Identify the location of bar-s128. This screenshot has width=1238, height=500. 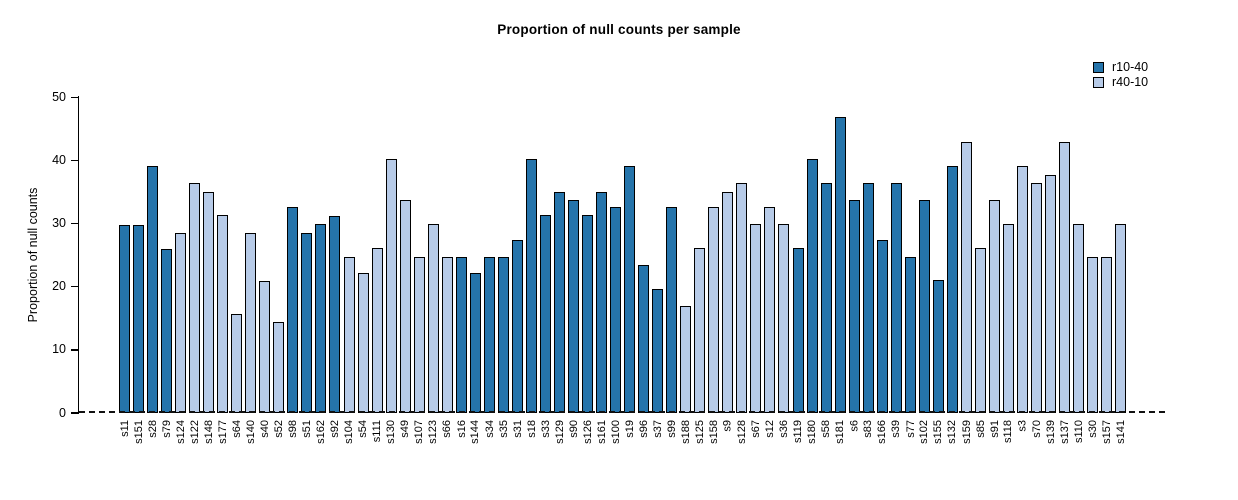
(742, 298).